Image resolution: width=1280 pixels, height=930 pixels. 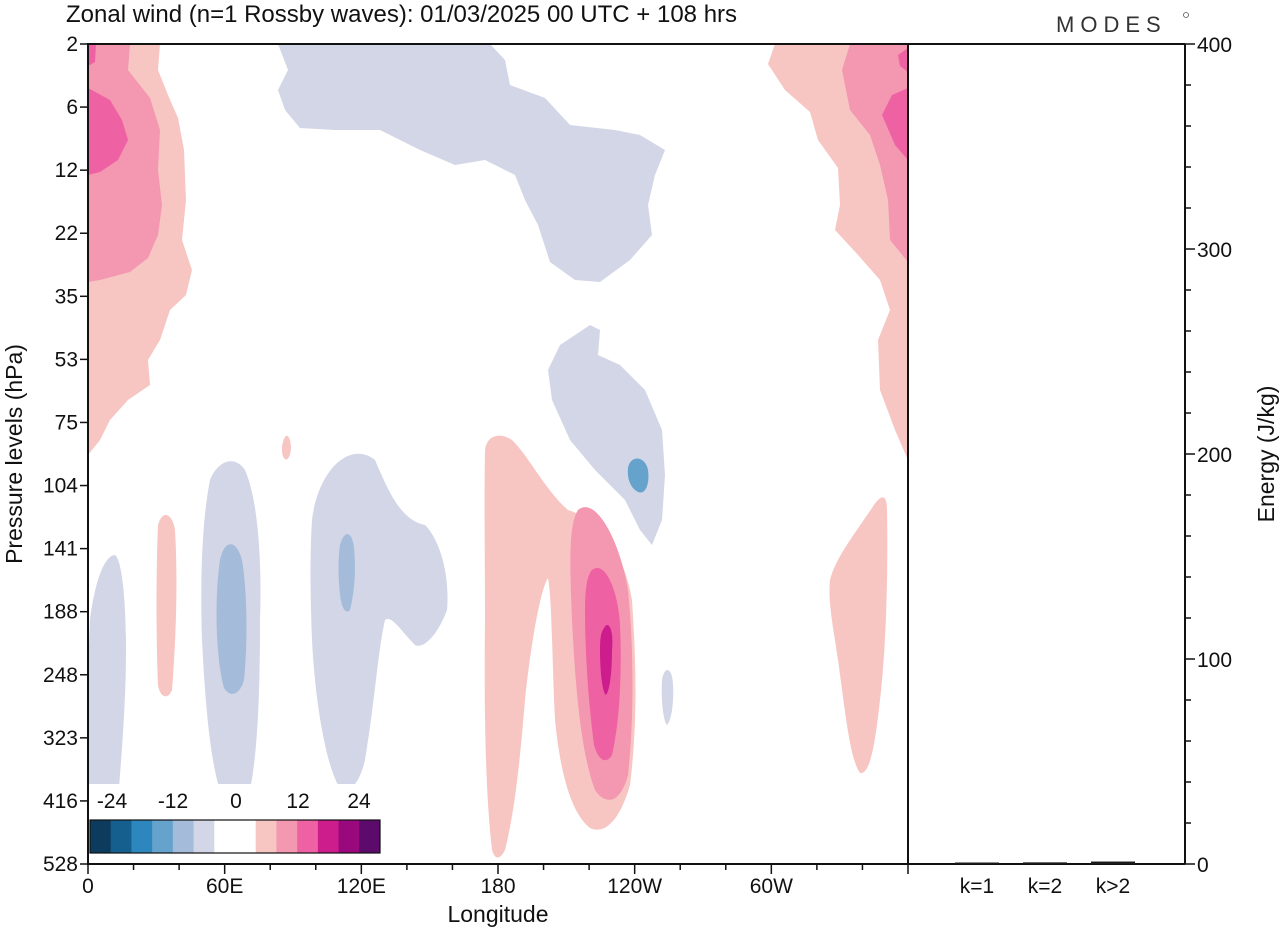 What do you see at coordinates (60, 801) in the screenshot?
I see `y-tick-label: 416` at bounding box center [60, 801].